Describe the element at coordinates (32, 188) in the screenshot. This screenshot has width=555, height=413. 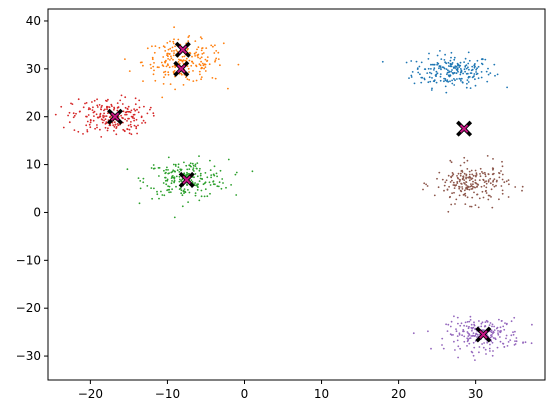
I see `y-axis: −30 −20 −10 0 10 20 30 40` at that location.